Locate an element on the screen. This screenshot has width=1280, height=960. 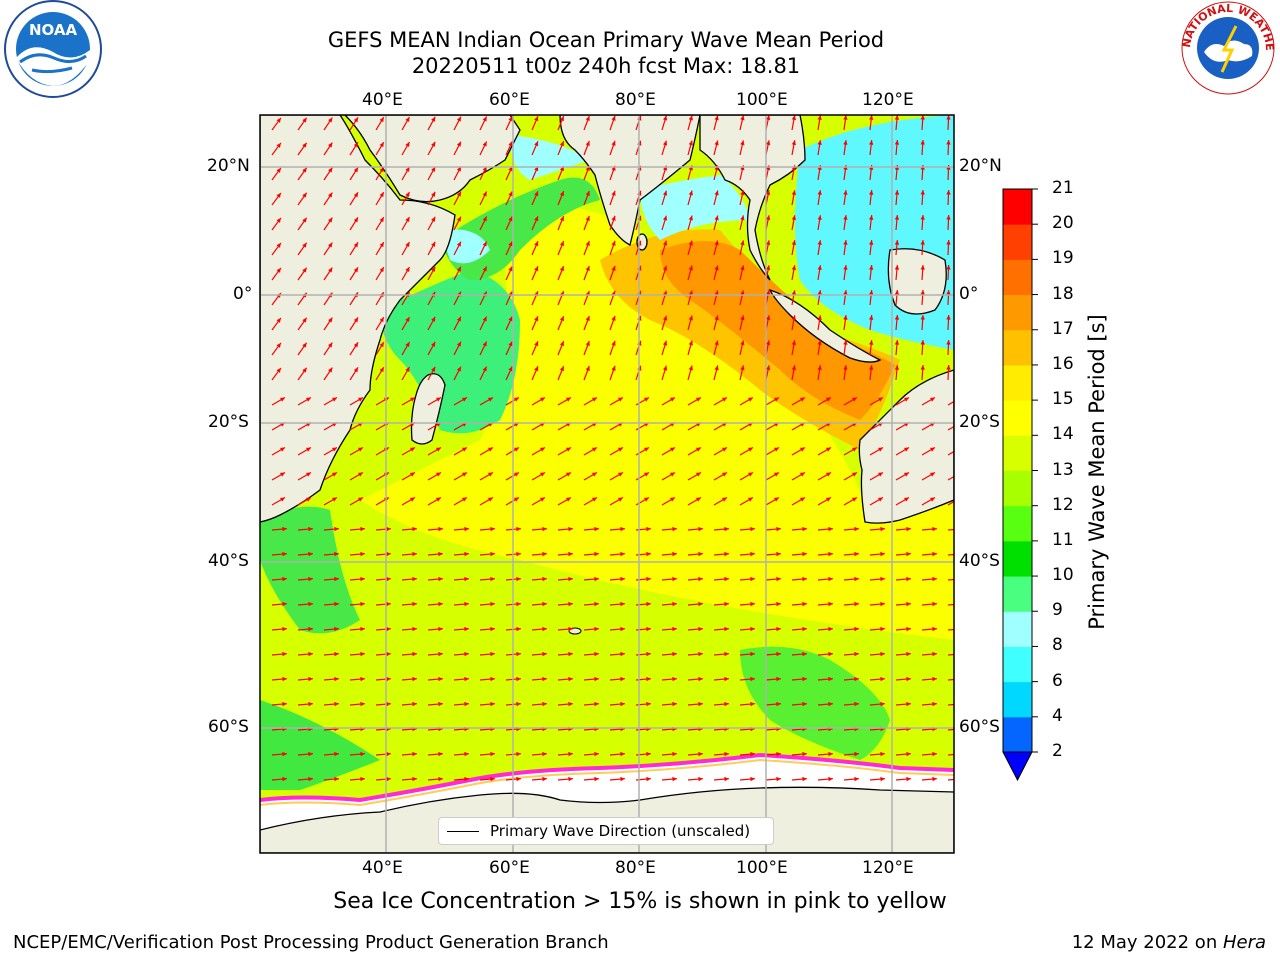
legend-label: Primary Wave Direction (unscaled) is located at coordinates (620, 831).